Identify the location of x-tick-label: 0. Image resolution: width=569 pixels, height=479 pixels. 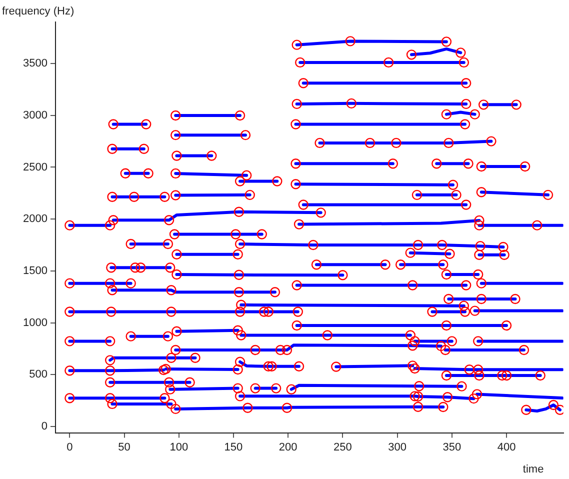
(69, 447).